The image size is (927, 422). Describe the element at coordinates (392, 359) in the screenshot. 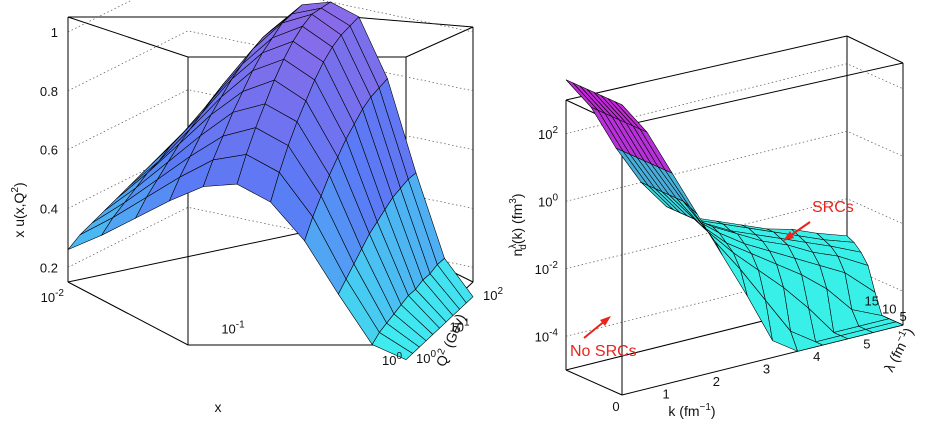

I see `left-x-tick-label: 10⁰` at that location.